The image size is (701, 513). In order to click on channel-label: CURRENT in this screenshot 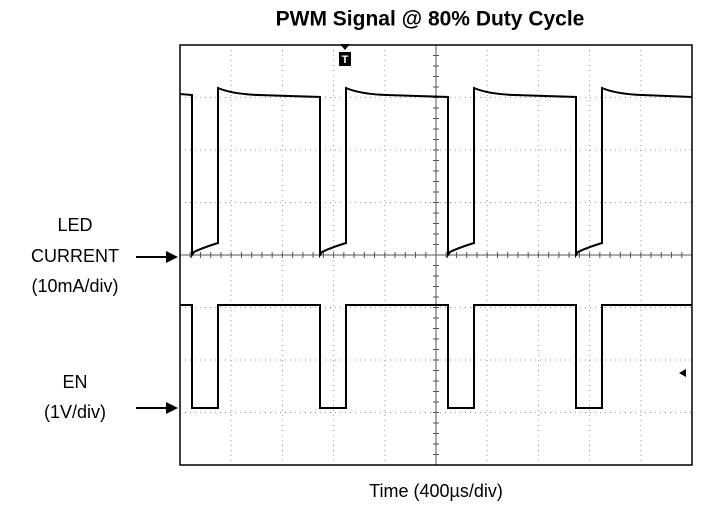, I will do `click(75, 256)`.